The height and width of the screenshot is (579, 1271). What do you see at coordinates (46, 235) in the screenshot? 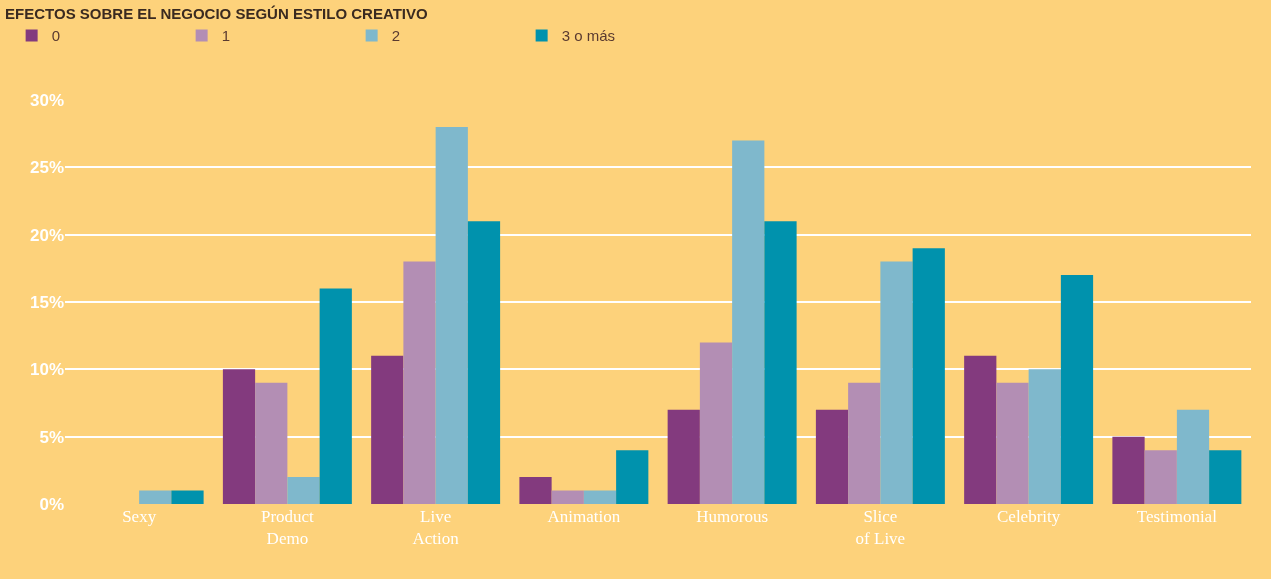
I see `y-tick-label: 20%` at bounding box center [46, 235].